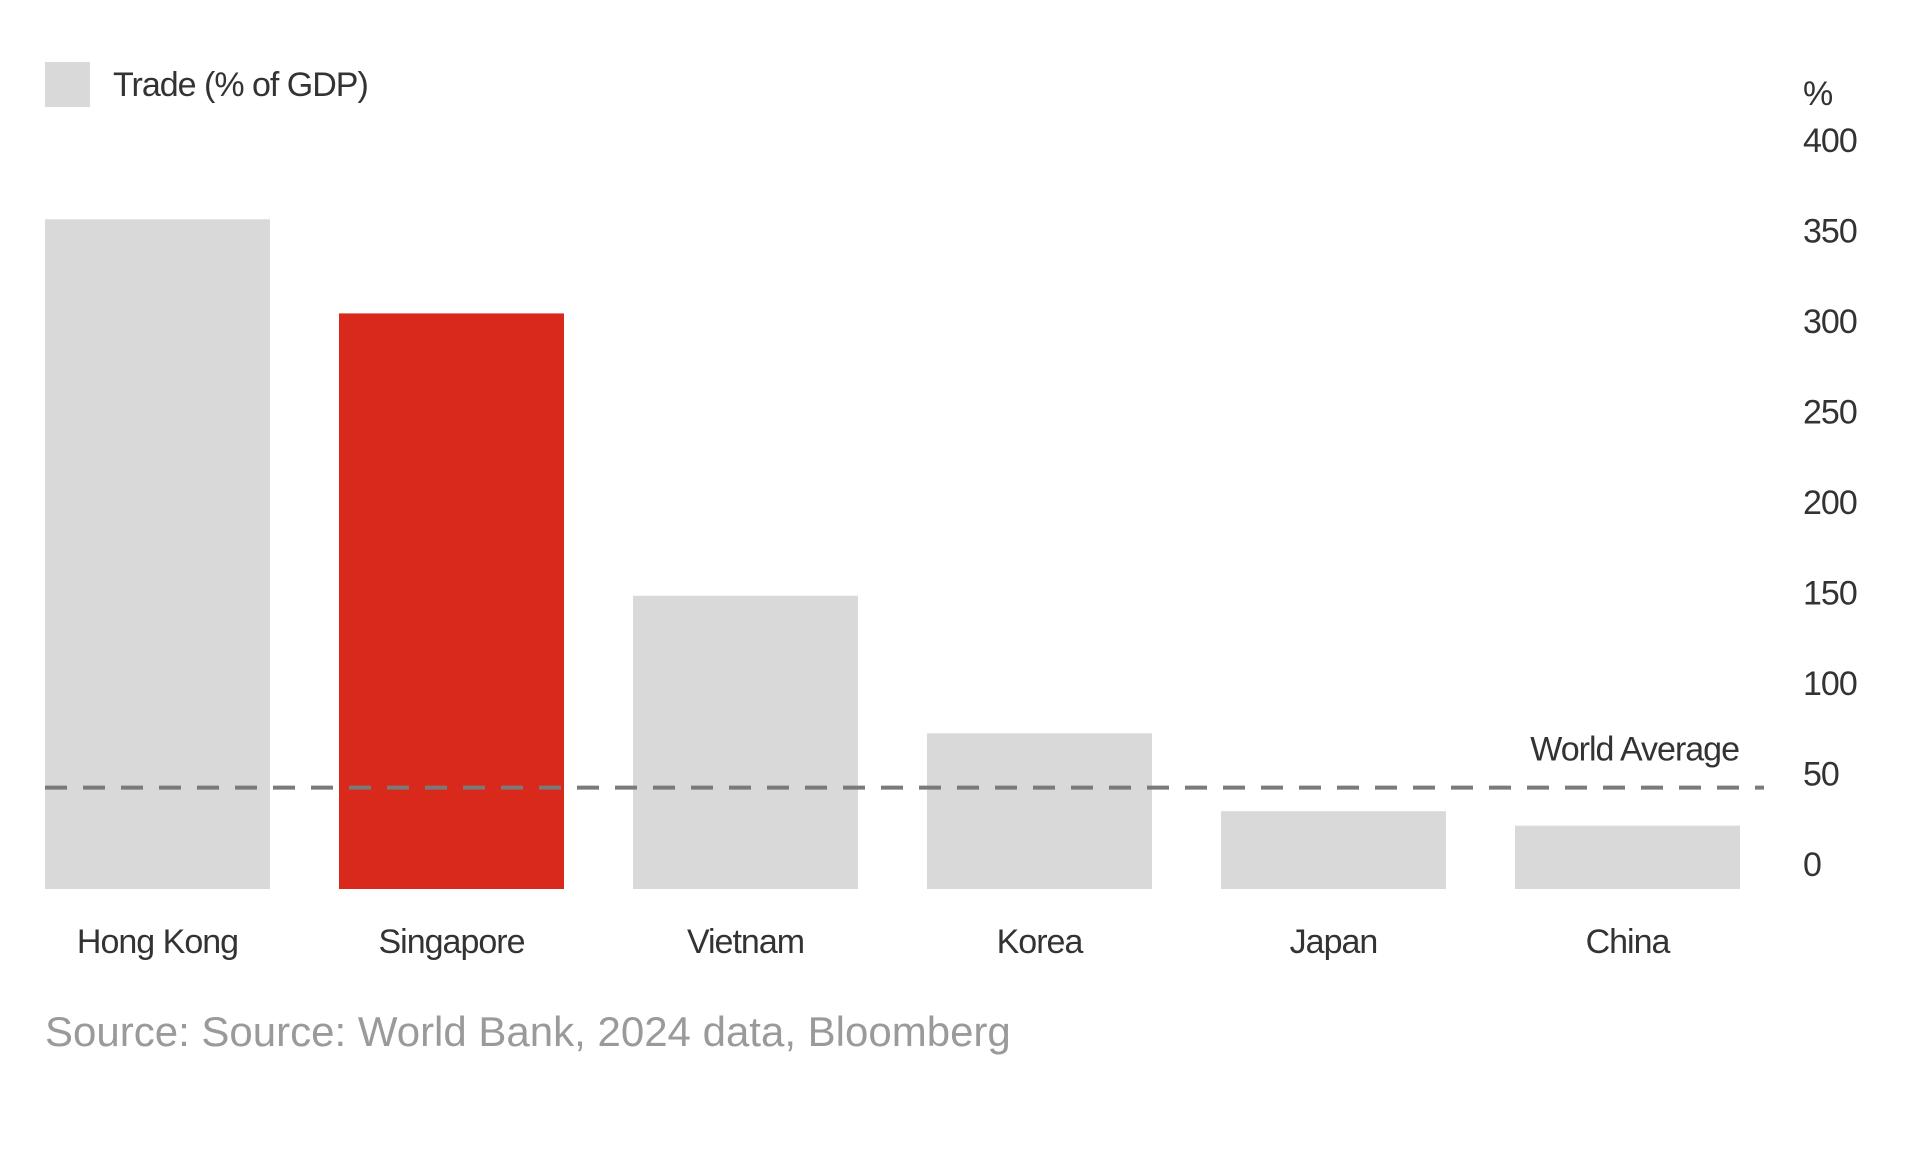 The image size is (1920, 1152). What do you see at coordinates (240, 85) in the screenshot?
I see `legend-label: Trade (% of GDP)` at bounding box center [240, 85].